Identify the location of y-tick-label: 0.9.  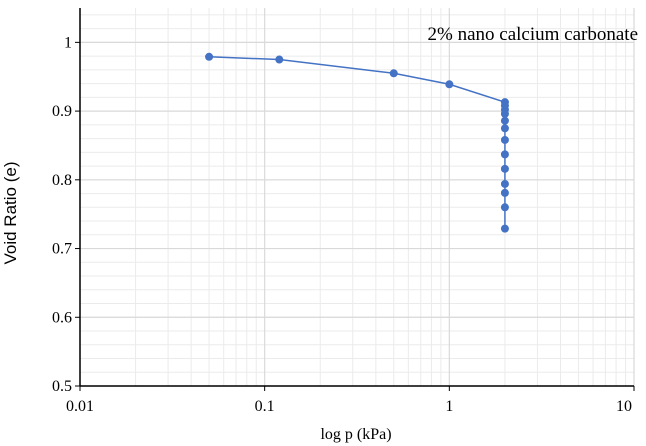
(62, 111).